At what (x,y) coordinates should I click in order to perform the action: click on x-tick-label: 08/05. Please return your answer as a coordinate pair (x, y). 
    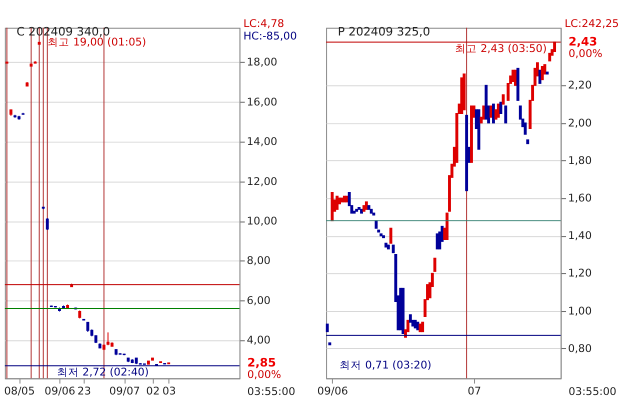
    Looking at the image, I should click on (19, 391).